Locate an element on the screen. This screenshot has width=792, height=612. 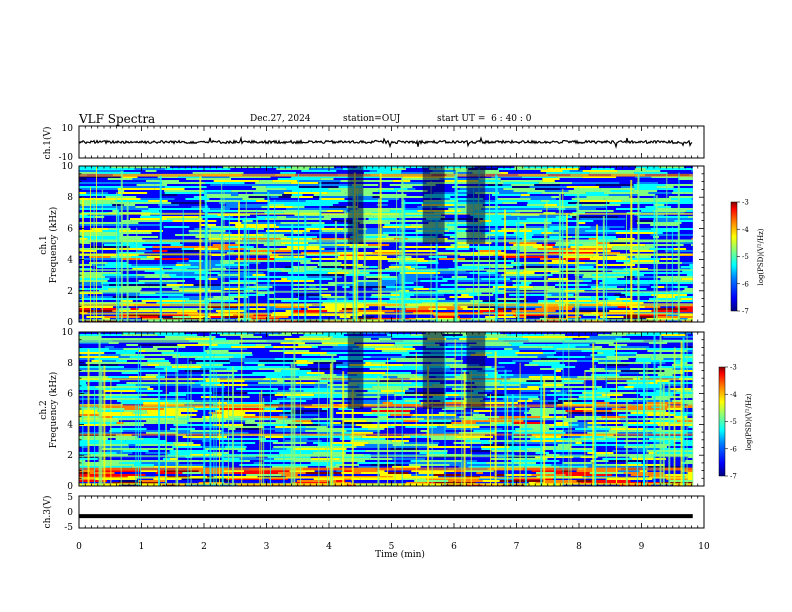
ch1-waveform-ylabel: ch.1(V) is located at coordinates (47, 143).